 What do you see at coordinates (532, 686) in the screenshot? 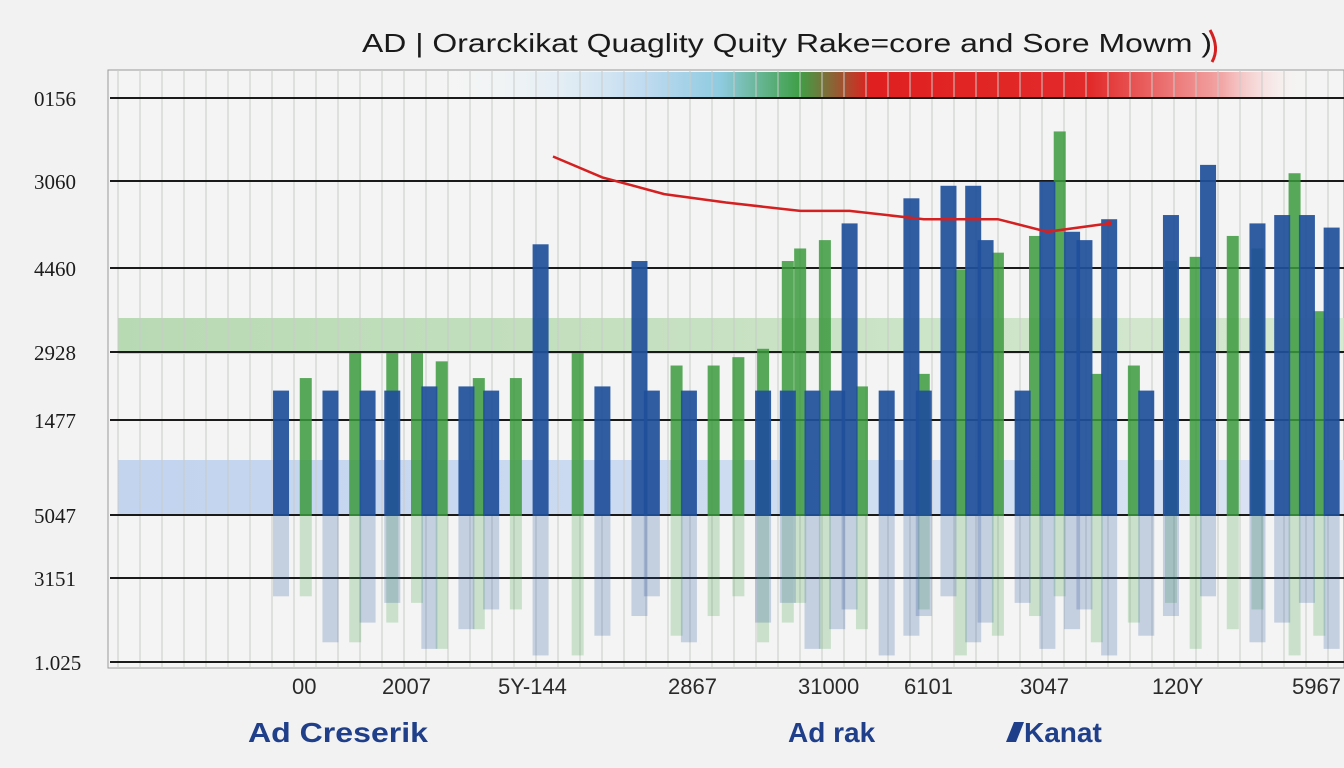
I see `x-tick-label: 5Y-144` at bounding box center [532, 686].